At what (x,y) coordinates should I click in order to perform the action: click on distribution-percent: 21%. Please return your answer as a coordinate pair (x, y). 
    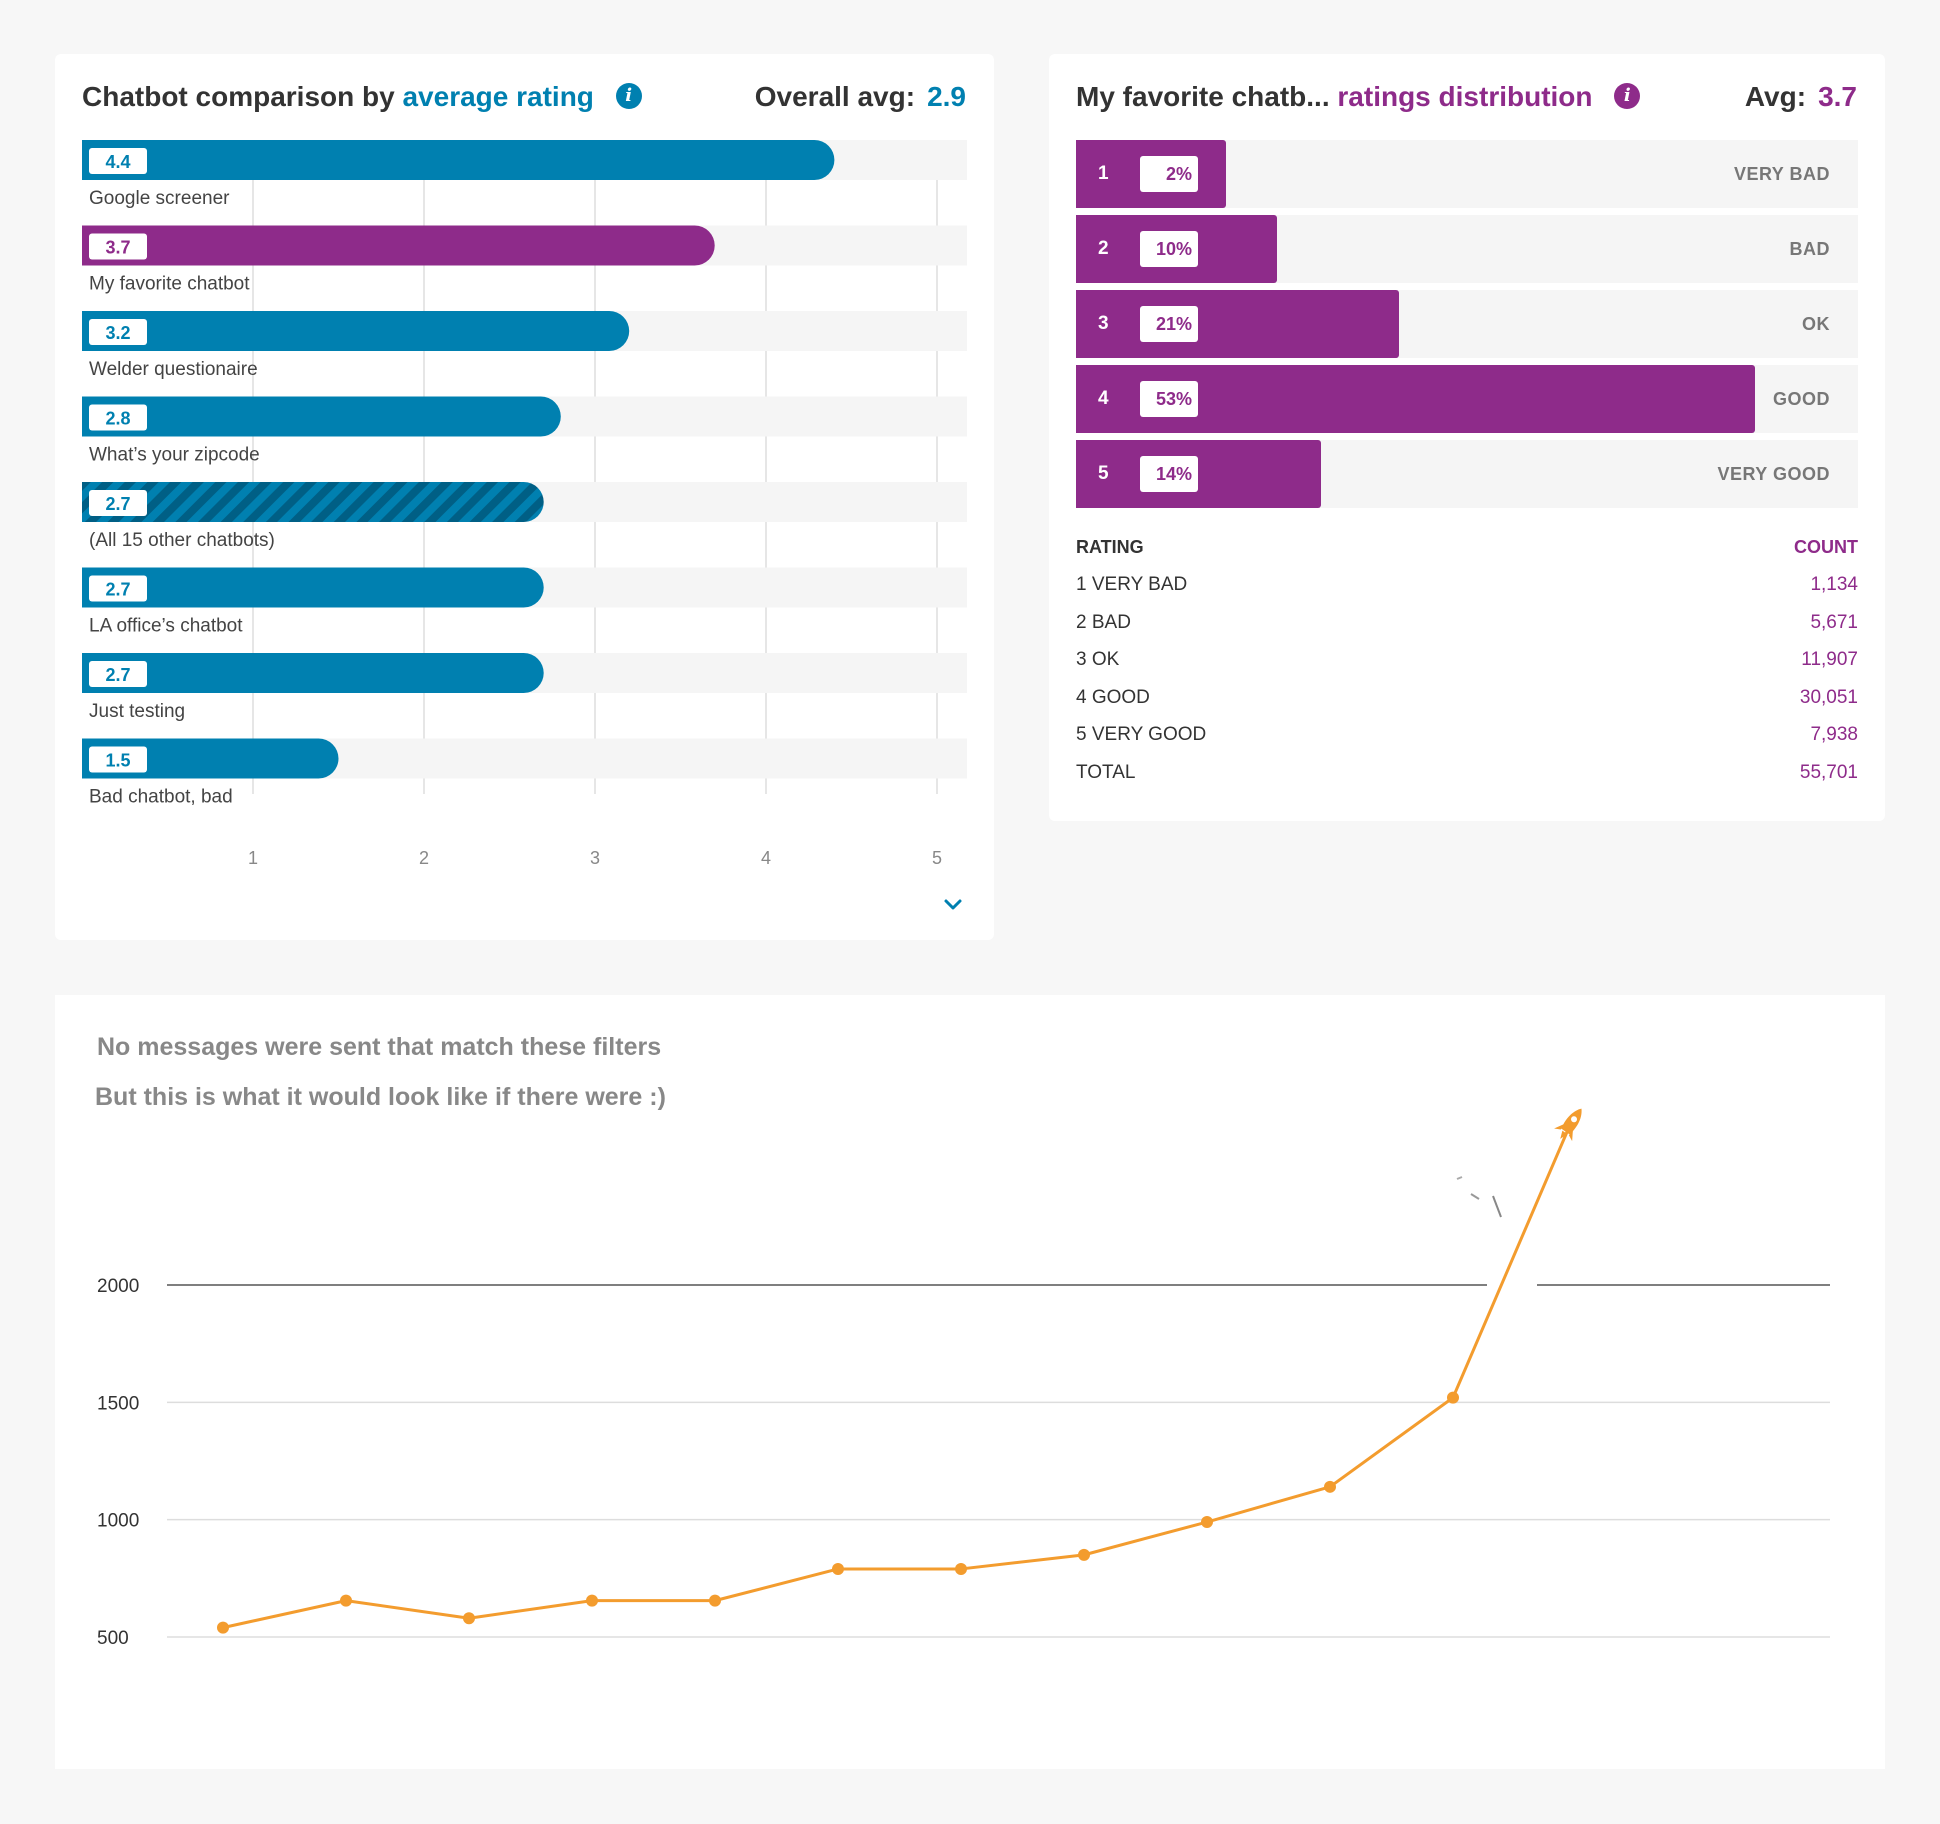
    Looking at the image, I should click on (1169, 324).